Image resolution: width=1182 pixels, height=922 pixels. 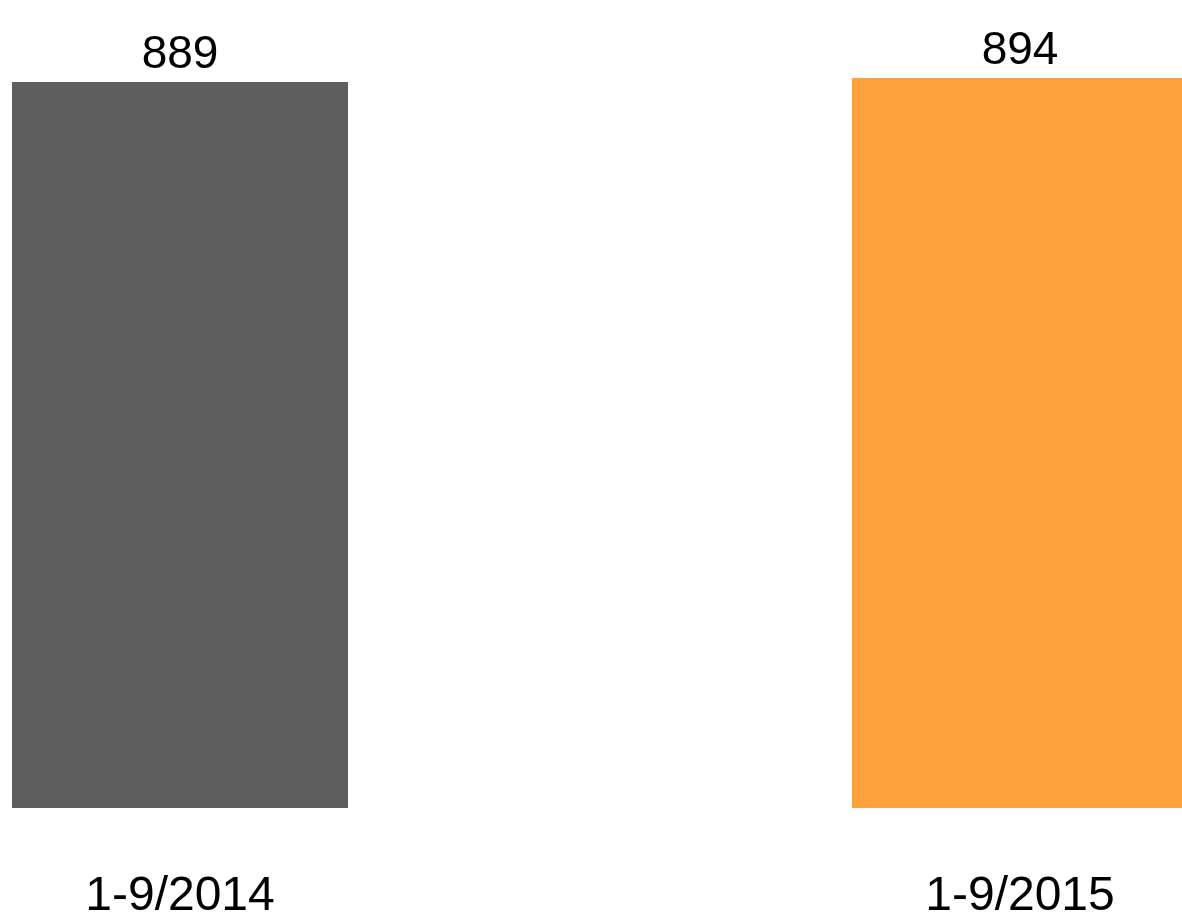 What do you see at coordinates (180, 52) in the screenshot?
I see `data-label: 889` at bounding box center [180, 52].